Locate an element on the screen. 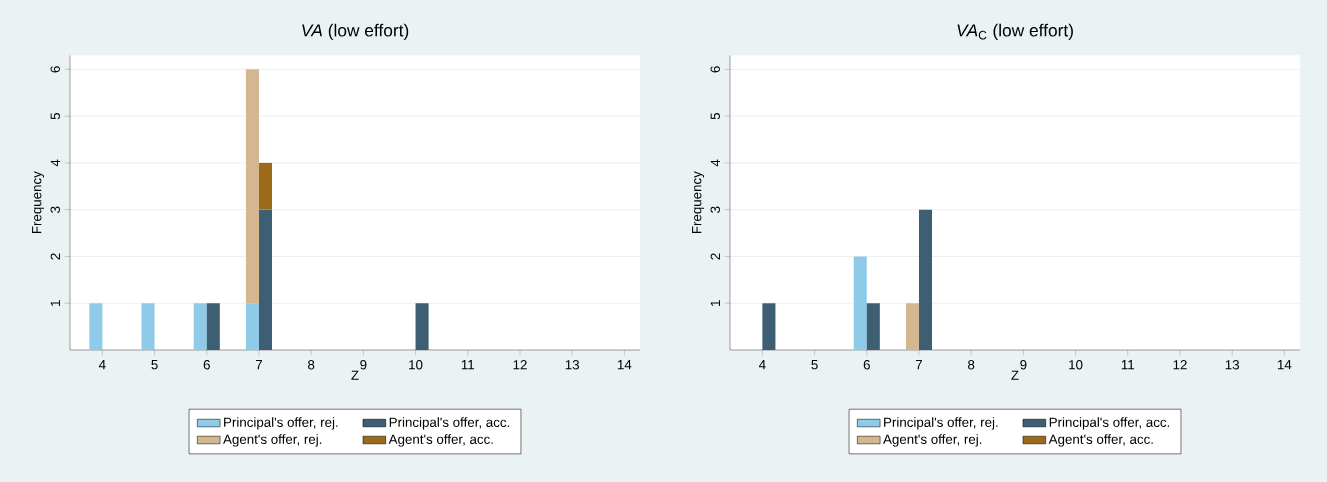 Image resolution: width=1327 pixels, height=482 pixels. chart-title: VA$_{C}$ (low effort) is located at coordinates (1015, 31).